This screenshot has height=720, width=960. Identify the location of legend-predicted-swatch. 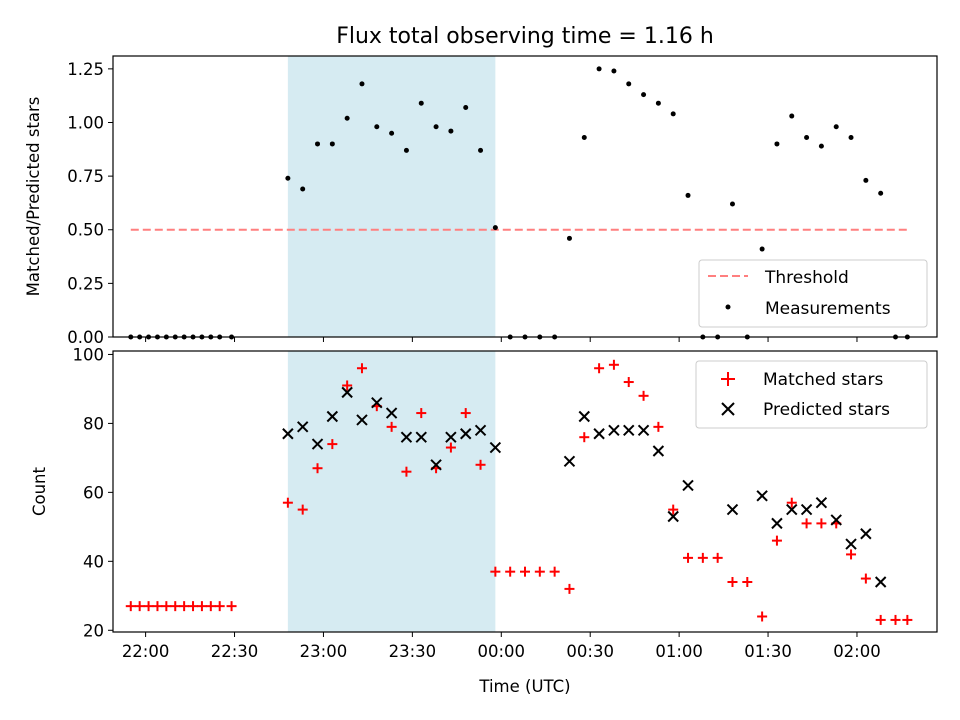
(728, 409).